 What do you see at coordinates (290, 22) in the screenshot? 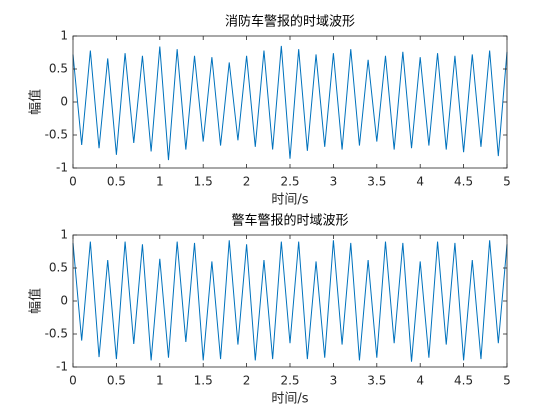
I see `chart-title: 消防车警报的时域波形` at bounding box center [290, 22].